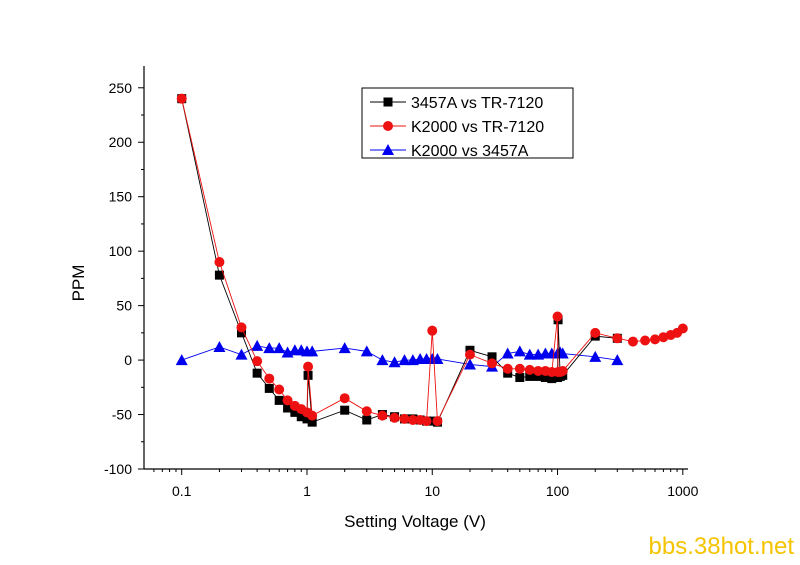 This screenshot has height=565, width=800. What do you see at coordinates (558, 491) in the screenshot?
I see `x-tick-label: 100` at bounding box center [558, 491].